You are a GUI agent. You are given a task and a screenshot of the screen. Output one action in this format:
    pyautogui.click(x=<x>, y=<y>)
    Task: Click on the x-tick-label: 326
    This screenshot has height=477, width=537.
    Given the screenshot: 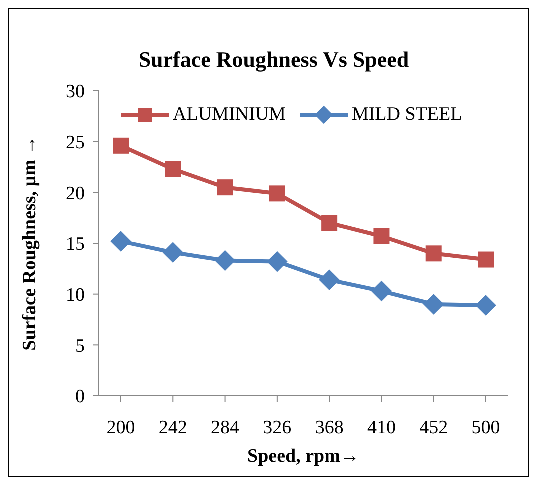 What is the action you would take?
    pyautogui.click(x=277, y=427)
    